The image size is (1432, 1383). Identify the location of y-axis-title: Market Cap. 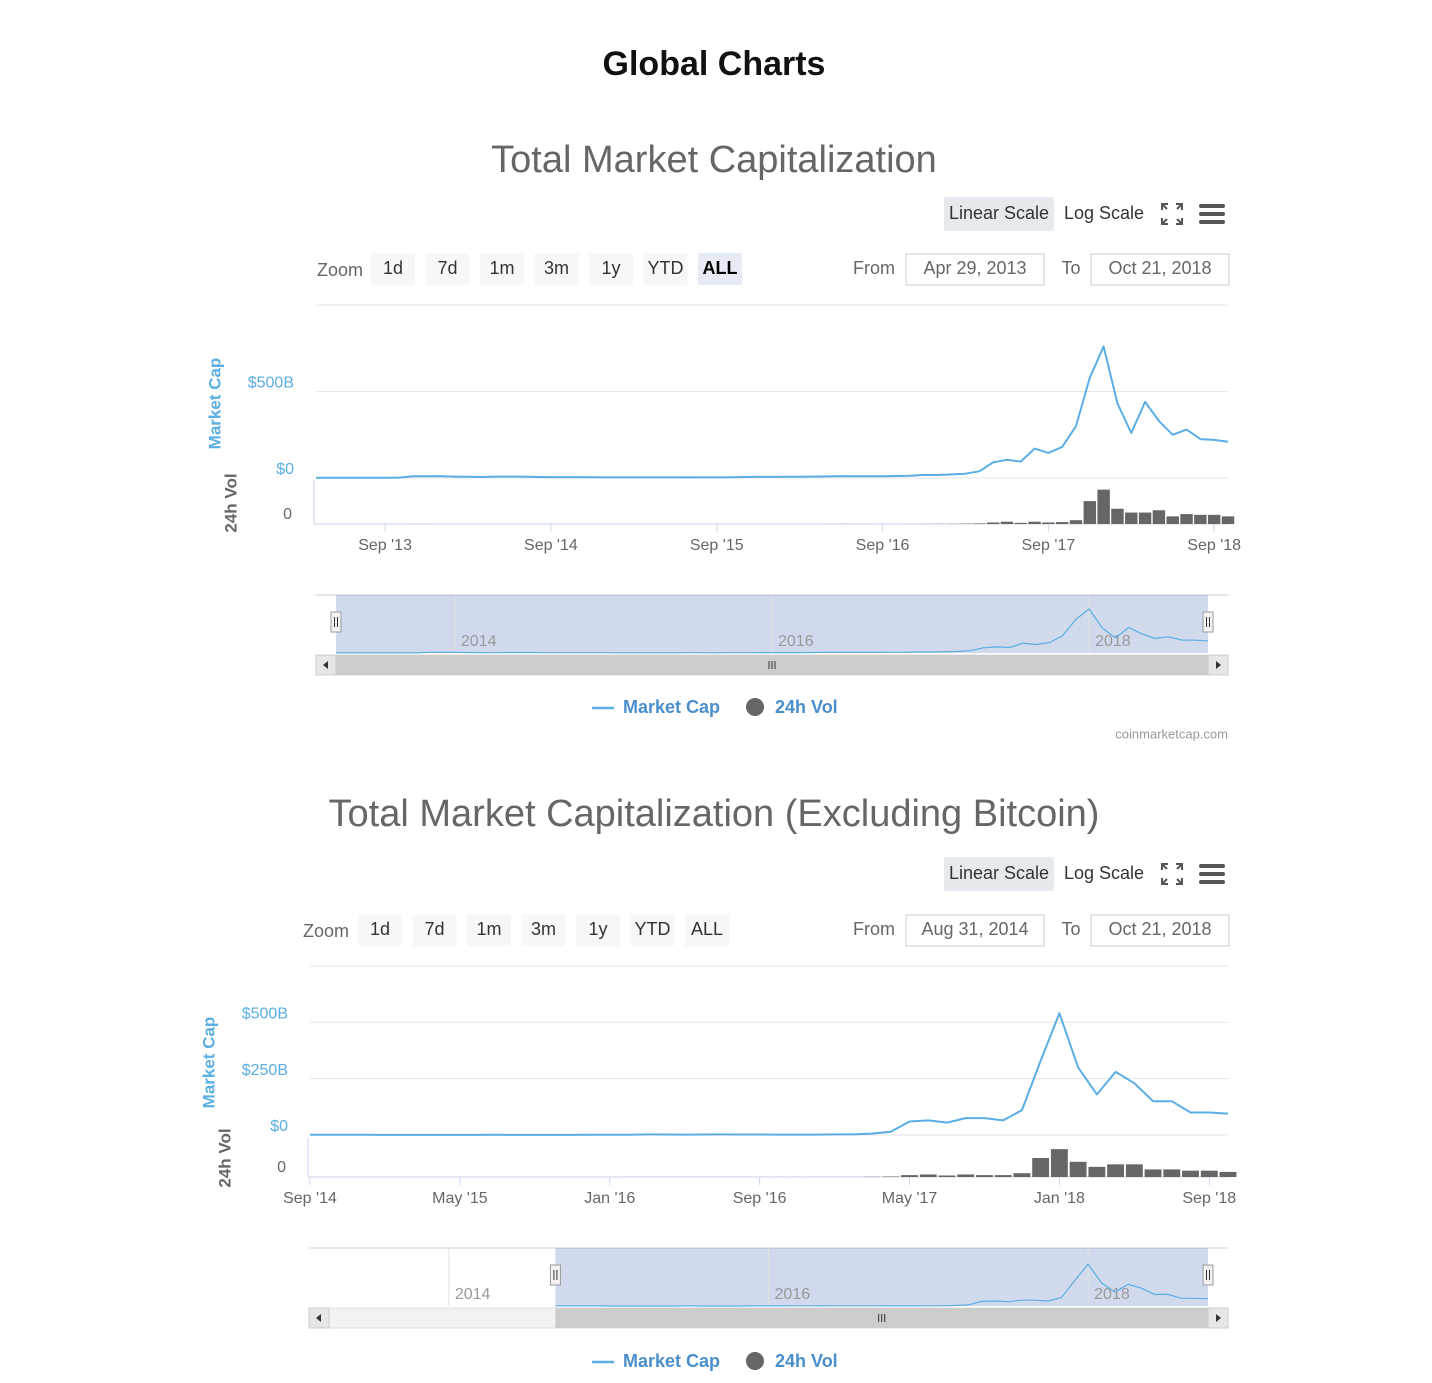
(214, 404).